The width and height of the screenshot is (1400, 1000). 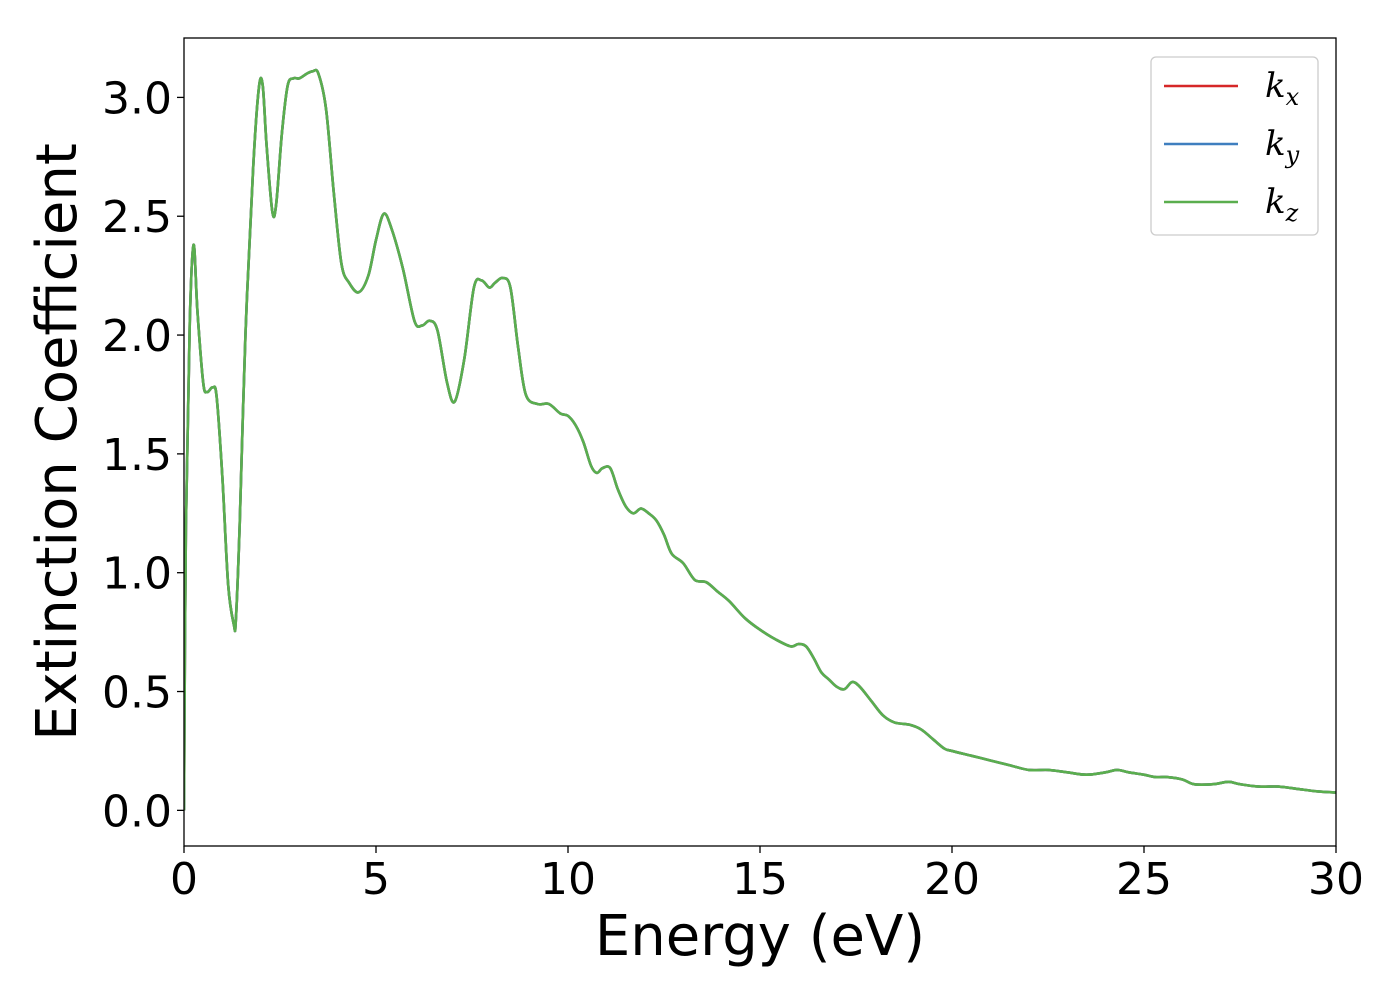 I want to click on y-axis-ticks: 0.0 0.5 1.0 1.5 2.0 2.5 3.0, so click(x=143, y=455).